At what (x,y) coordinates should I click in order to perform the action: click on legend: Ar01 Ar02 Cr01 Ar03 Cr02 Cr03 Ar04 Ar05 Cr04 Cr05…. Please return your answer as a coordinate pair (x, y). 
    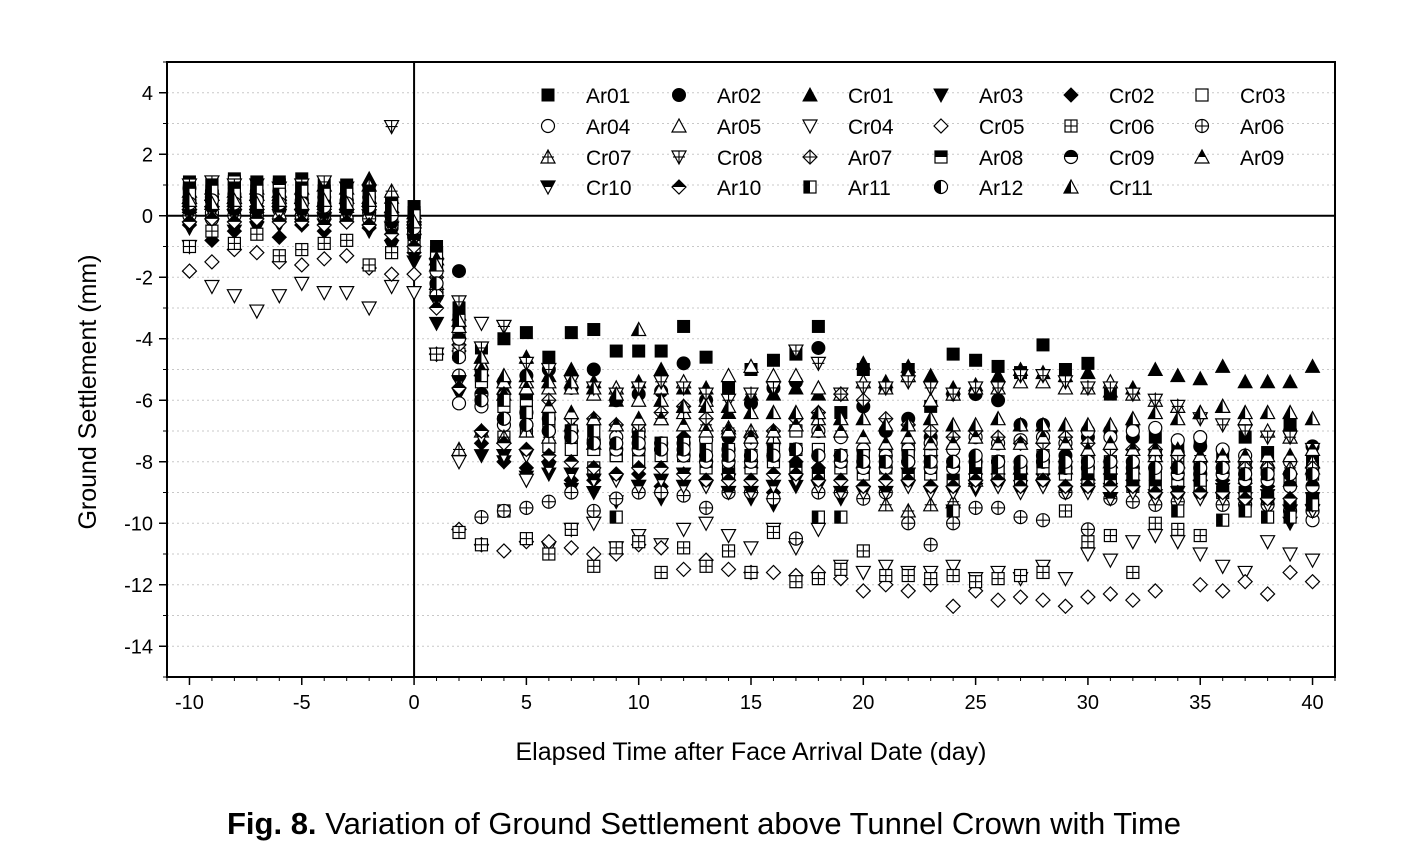
    Looking at the image, I should click on (912, 142).